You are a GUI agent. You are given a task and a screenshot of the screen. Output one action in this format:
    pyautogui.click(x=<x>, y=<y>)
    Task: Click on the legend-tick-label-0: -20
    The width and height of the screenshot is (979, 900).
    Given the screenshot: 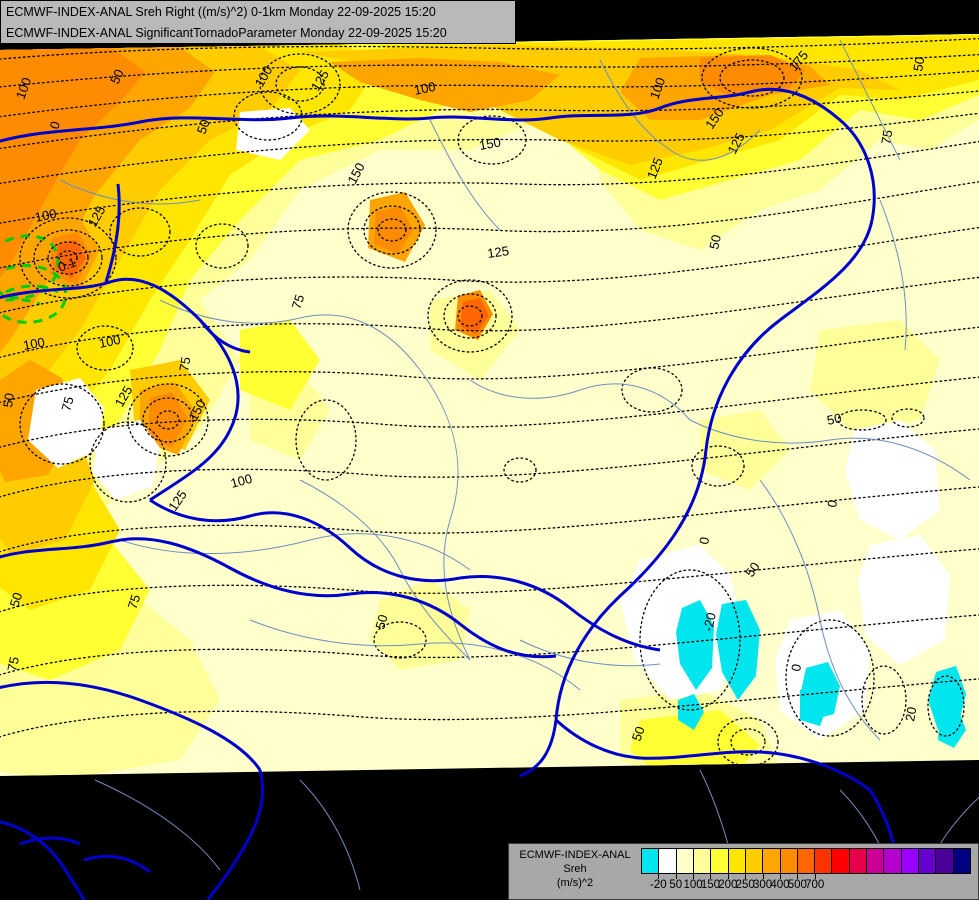 What is the action you would take?
    pyautogui.click(x=658, y=885)
    